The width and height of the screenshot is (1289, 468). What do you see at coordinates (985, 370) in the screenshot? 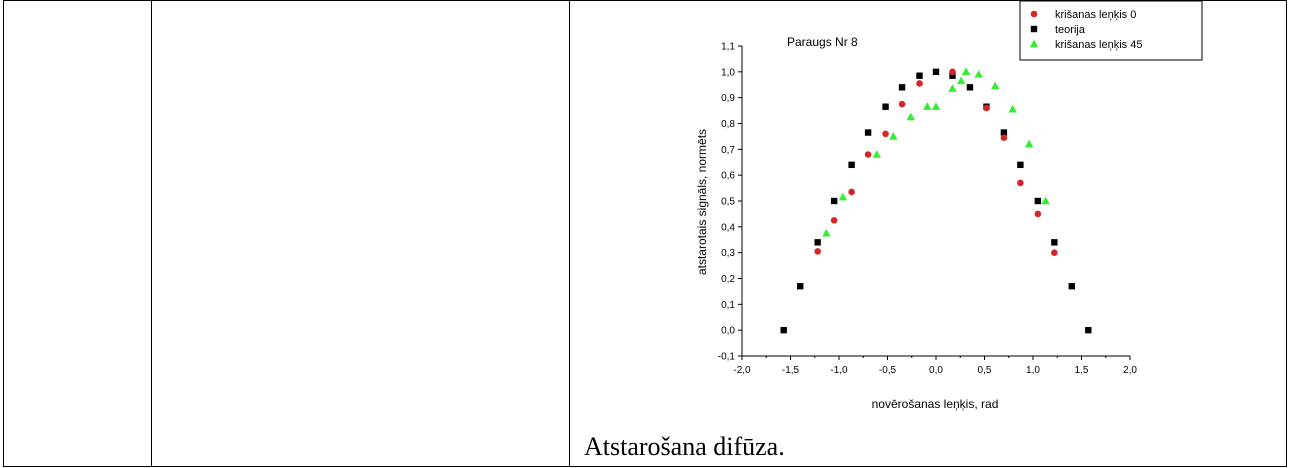
I see `x-tick-label: 0,5` at bounding box center [985, 370].